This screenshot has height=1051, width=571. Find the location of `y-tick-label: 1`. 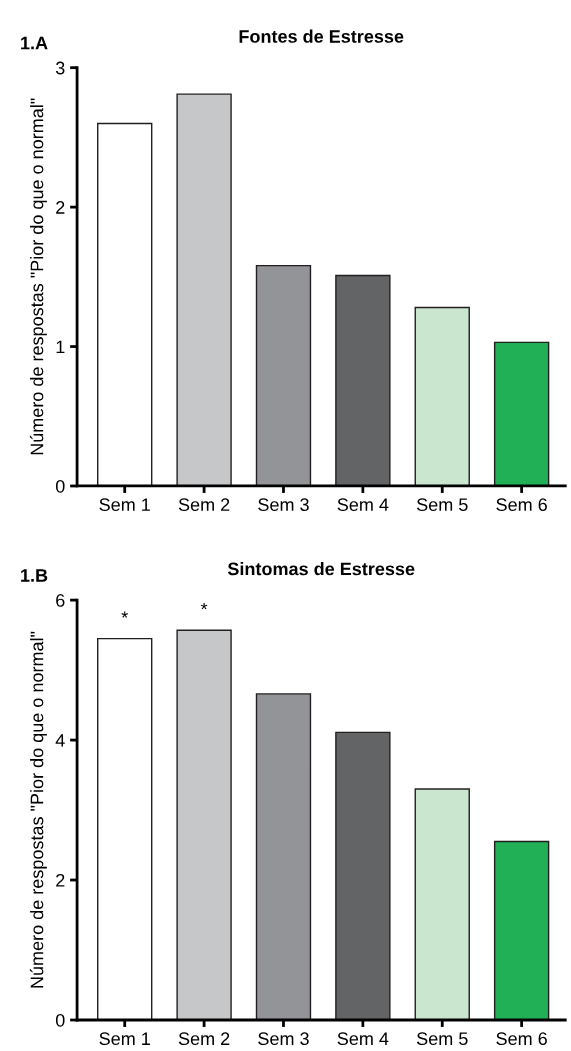

y-tick-label: 1 is located at coordinates (60, 347).